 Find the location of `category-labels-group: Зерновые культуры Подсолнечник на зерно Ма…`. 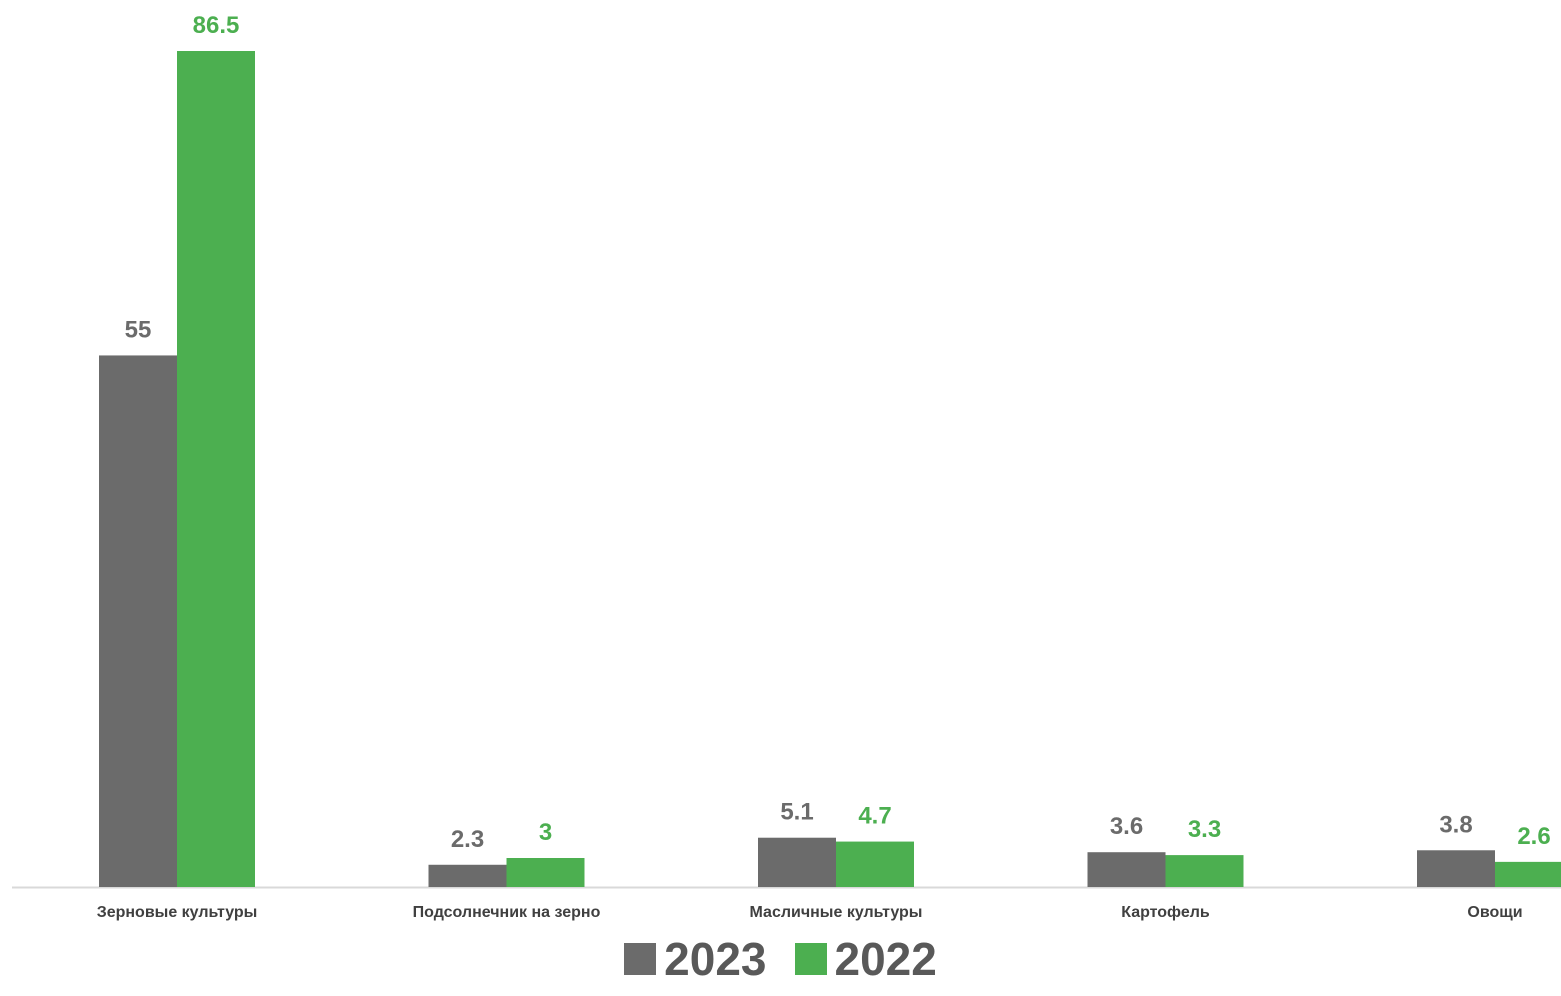

category-labels-group: Зерновые культуры Подсолнечник на зерно Ма… is located at coordinates (810, 912).